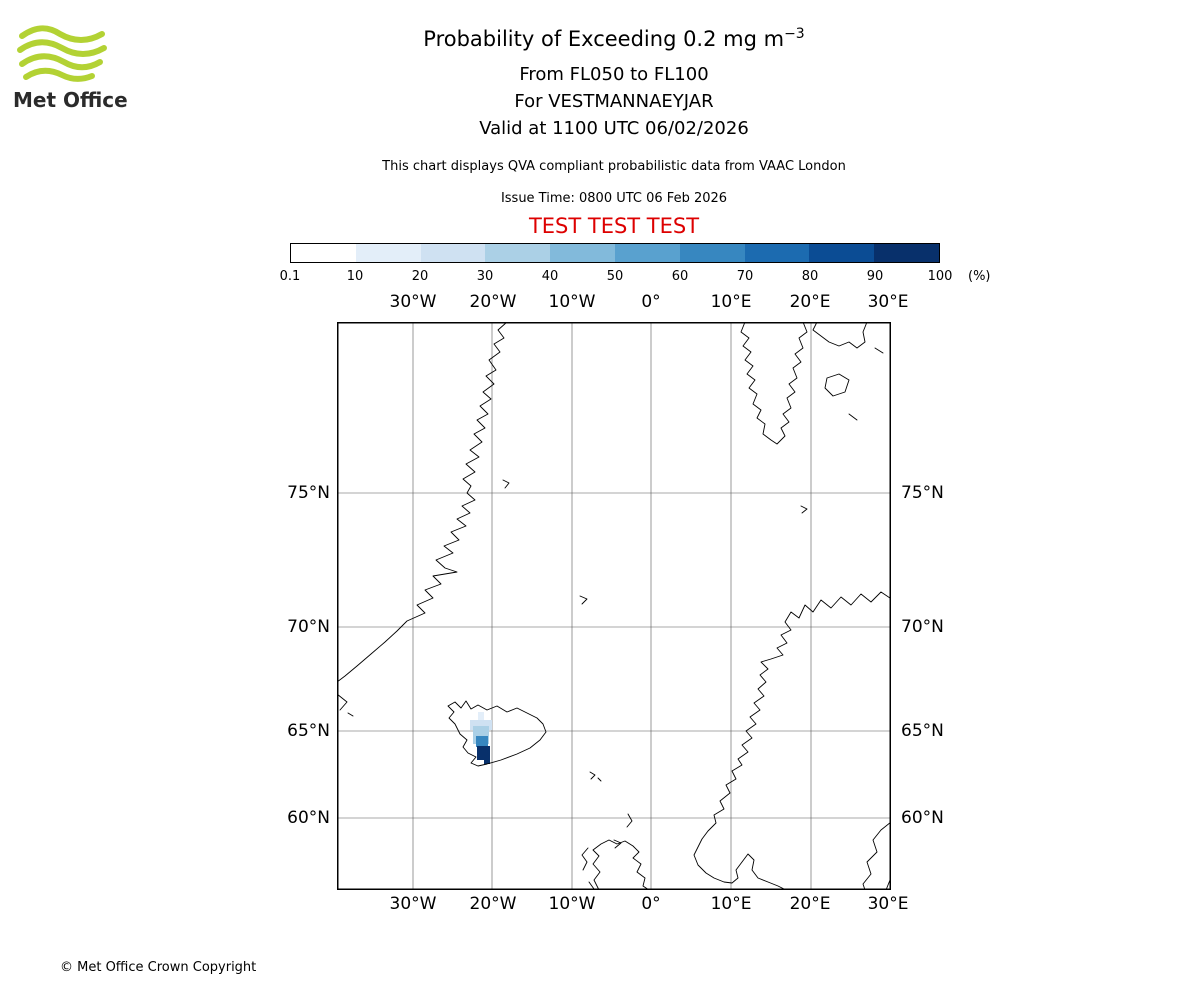  What do you see at coordinates (481, 738) in the screenshot?
I see `probability-plume` at bounding box center [481, 738].